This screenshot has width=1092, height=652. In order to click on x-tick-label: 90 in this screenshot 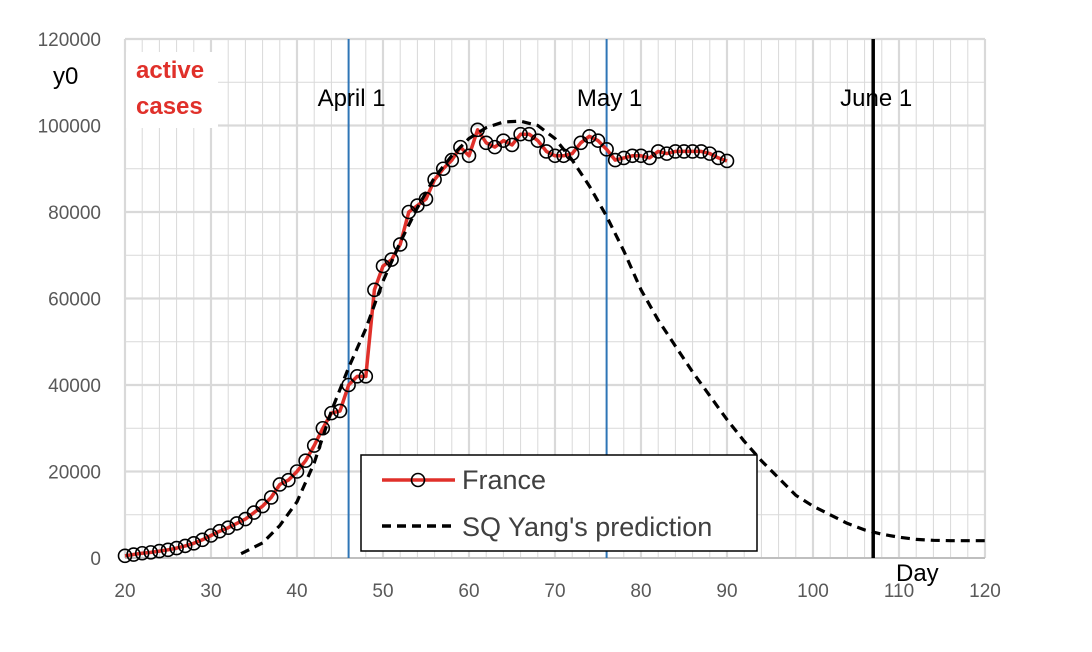, I will do `click(726, 591)`.